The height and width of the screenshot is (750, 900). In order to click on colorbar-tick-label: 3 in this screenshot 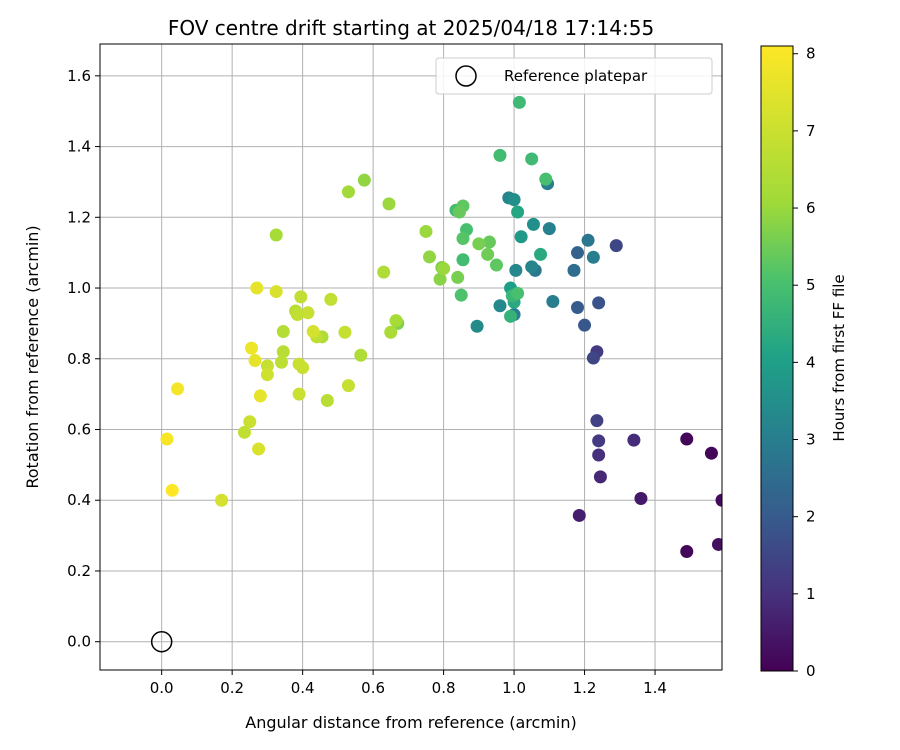, I will do `click(811, 440)`.